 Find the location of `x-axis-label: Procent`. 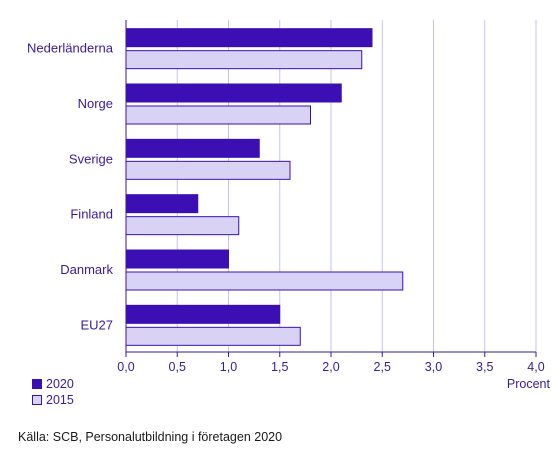

x-axis-label: Procent is located at coordinates (529, 384).